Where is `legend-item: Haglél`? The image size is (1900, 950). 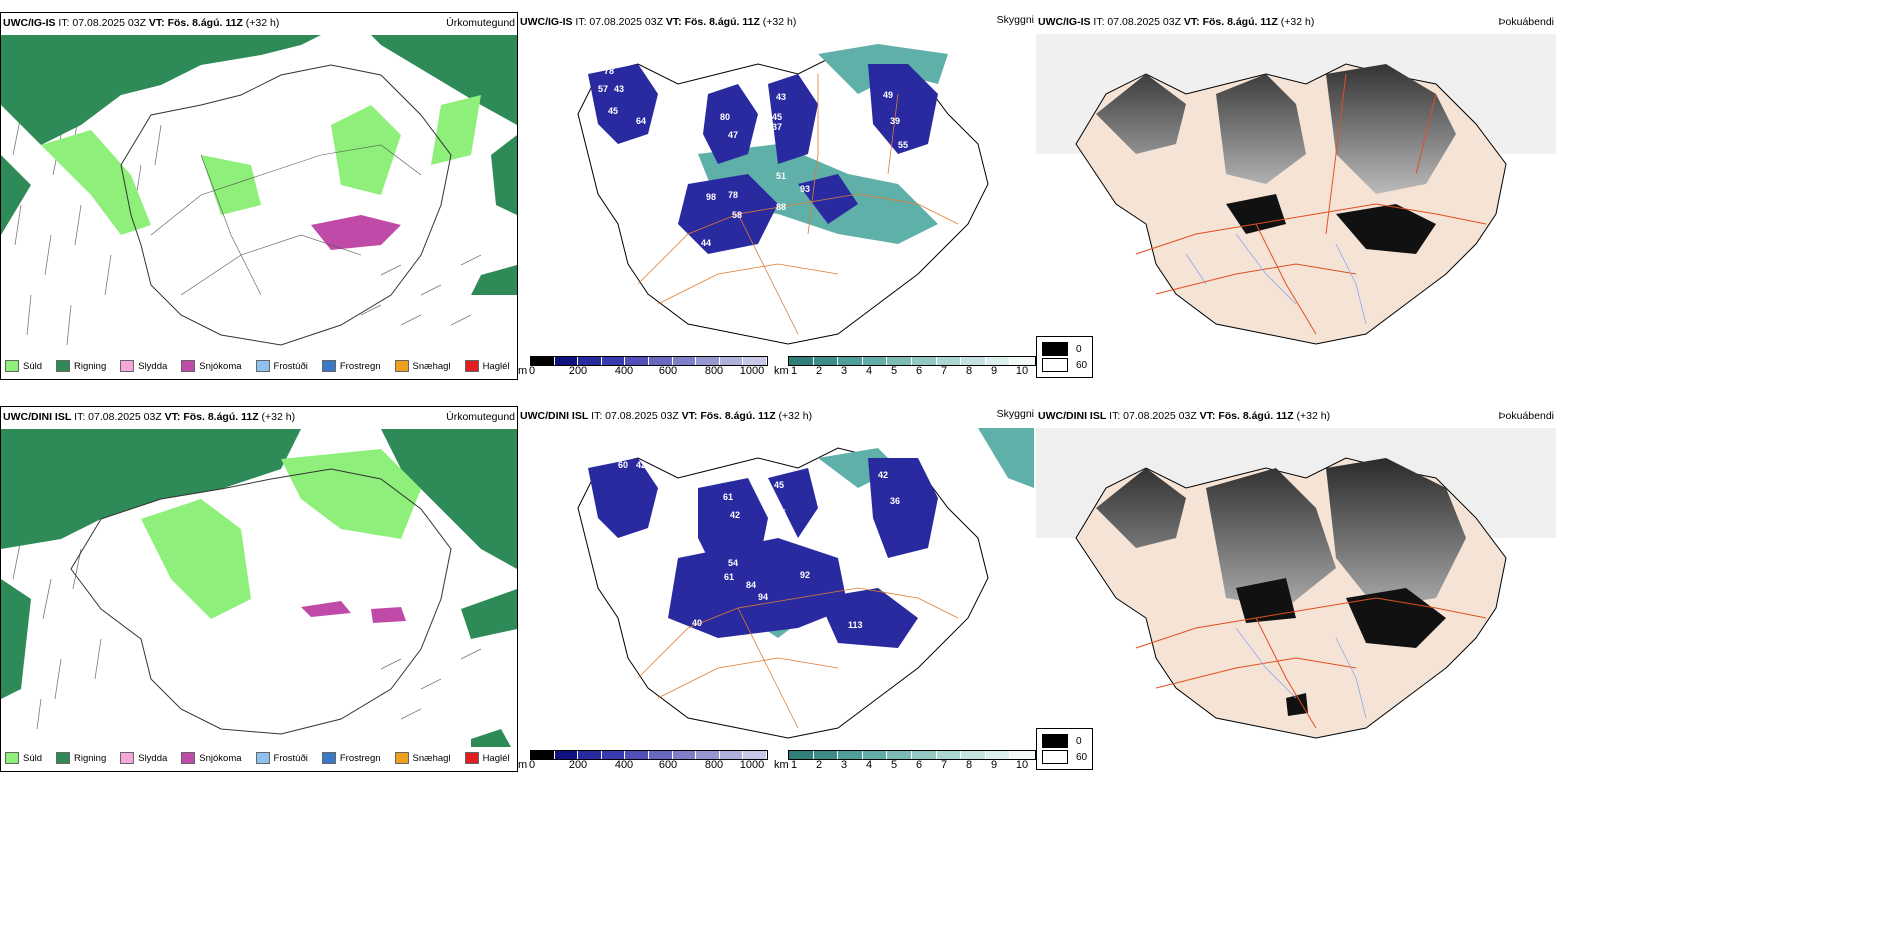
legend-item: Haglél is located at coordinates (487, 366).